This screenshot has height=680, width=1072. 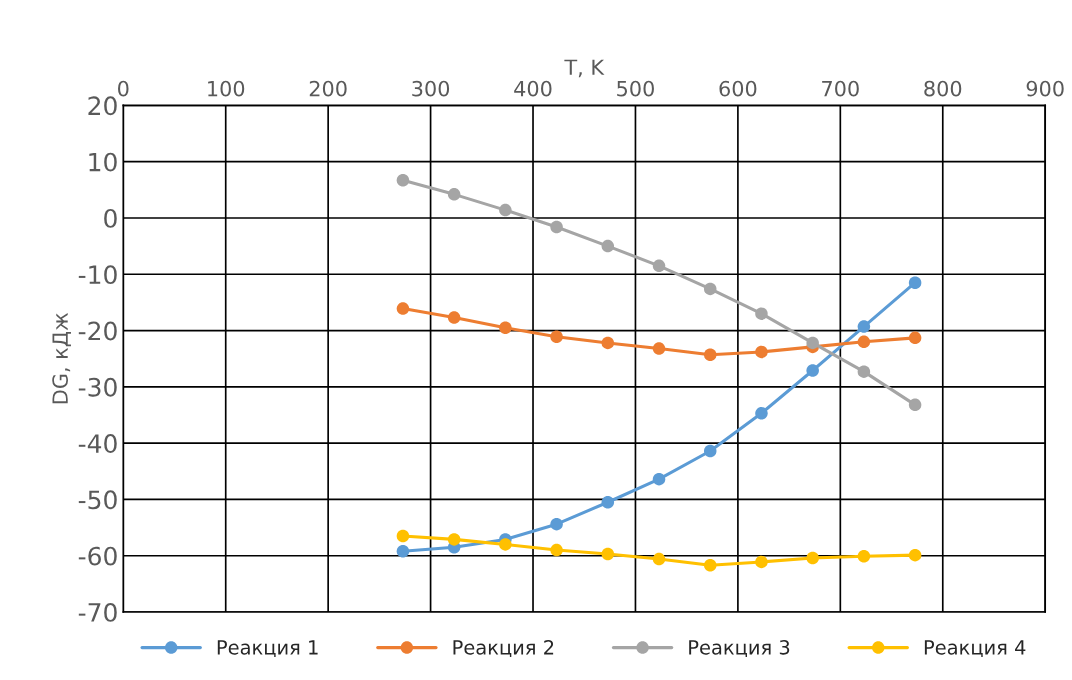 I want to click on legend-label: Реакция 1, so click(x=267, y=649).